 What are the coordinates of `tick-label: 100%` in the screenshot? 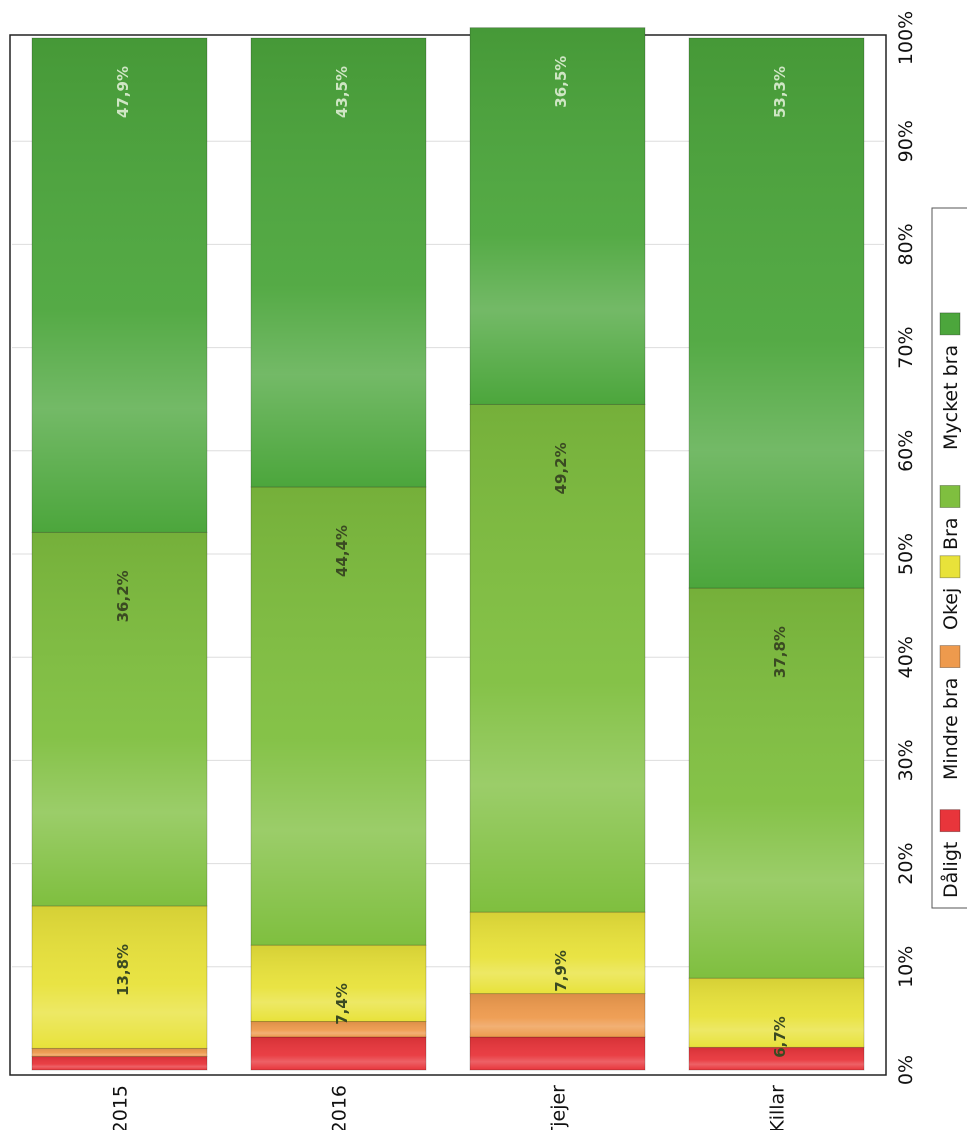 It's located at (906, 38).